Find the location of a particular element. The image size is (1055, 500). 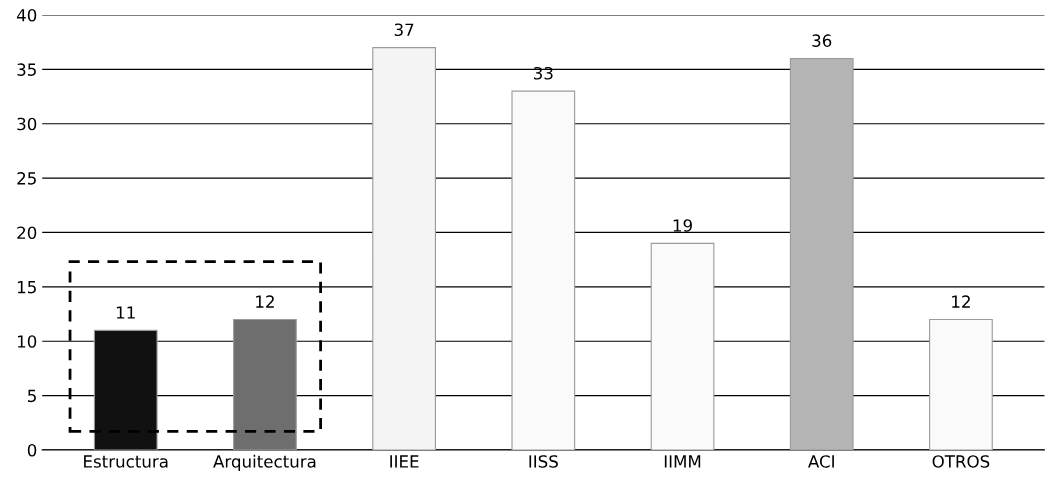

x-tick-label: Estructura is located at coordinates (126, 461).